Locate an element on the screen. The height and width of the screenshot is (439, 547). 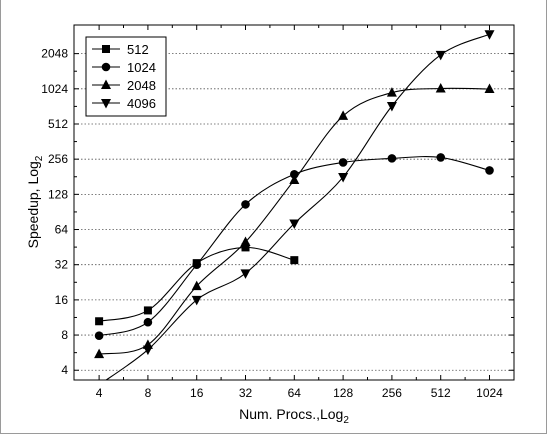
x-tick-label: 512 is located at coordinates (441, 393).